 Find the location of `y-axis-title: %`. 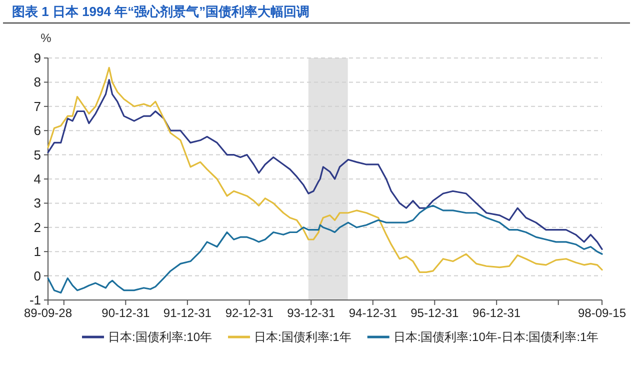

y-axis-title: % is located at coordinates (46, 38).